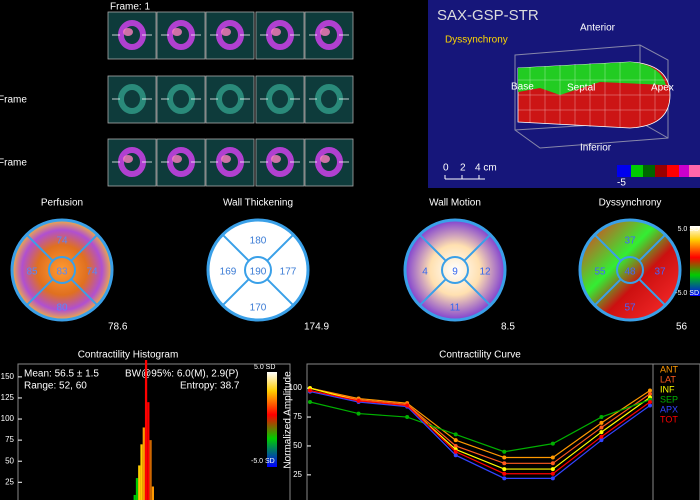 The height and width of the screenshot is (500, 700). I want to click on stat-text: Entropy: 38.7, so click(210, 386).